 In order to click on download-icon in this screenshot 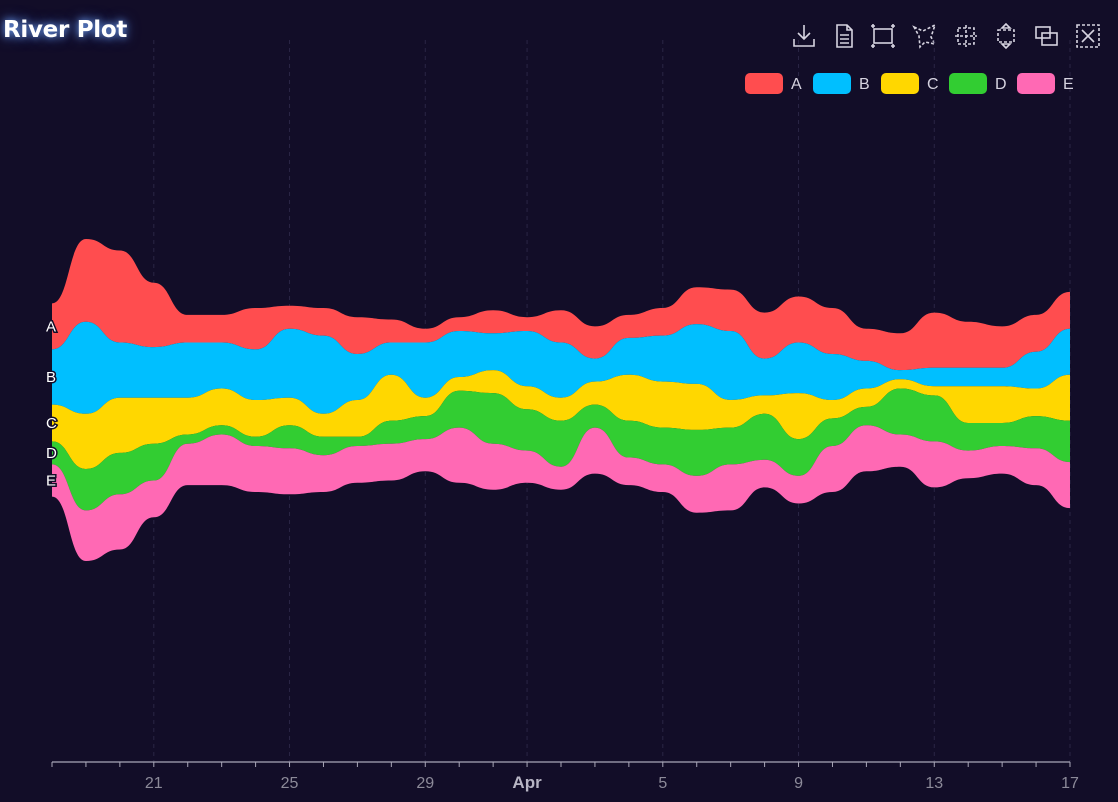, I will do `click(804, 36)`.